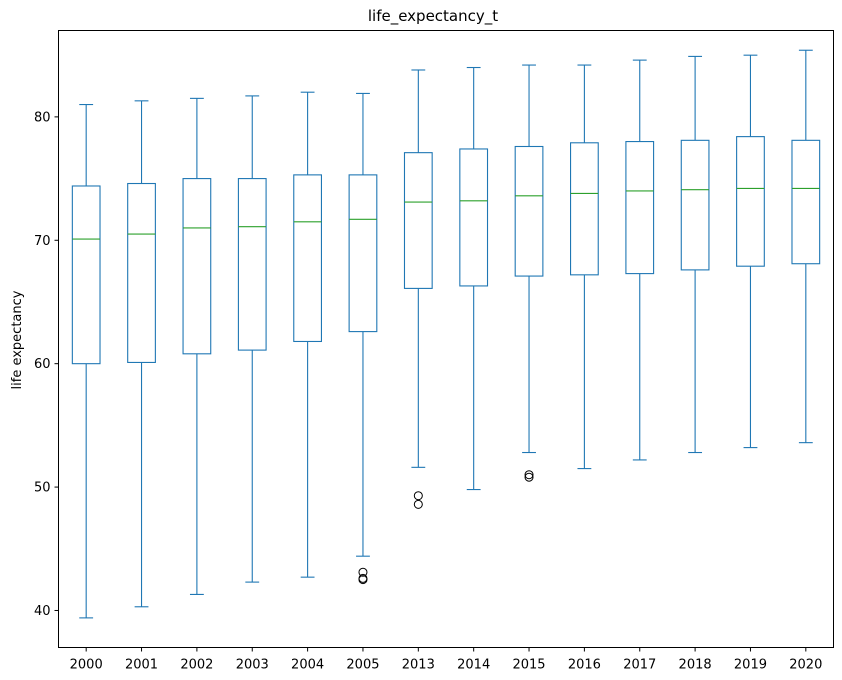 This screenshot has height=680, width=842. Describe the element at coordinates (42, 364) in the screenshot. I see `y-tick-label: 60` at that location.